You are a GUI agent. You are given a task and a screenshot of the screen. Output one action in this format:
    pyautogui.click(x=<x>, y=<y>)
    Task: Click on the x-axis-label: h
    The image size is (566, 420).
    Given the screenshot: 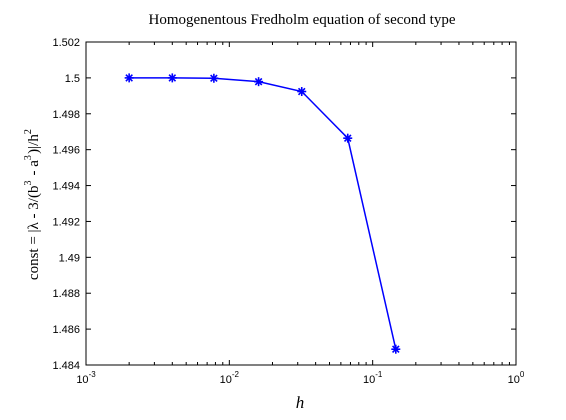 What is the action you would take?
    pyautogui.click(x=300, y=402)
    